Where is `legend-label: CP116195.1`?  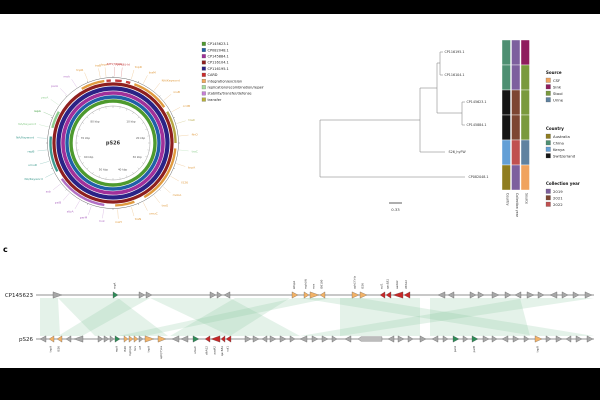 legend-label: CP116195.1 is located at coordinates (218, 69).